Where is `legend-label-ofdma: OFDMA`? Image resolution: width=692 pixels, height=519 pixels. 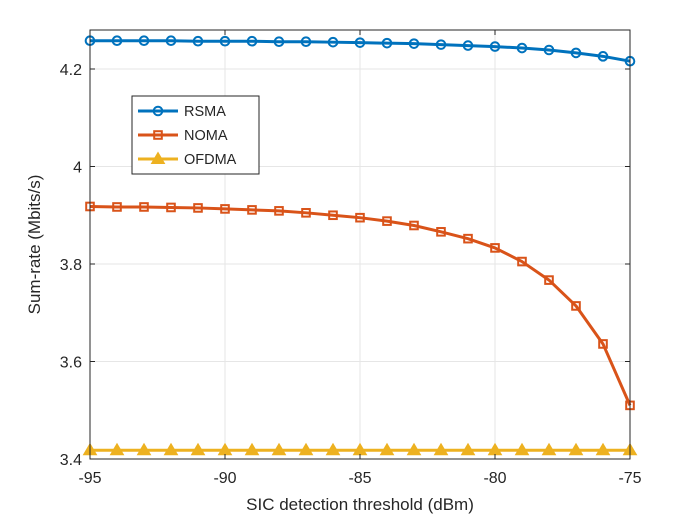
legend-label-ofdma: OFDMA is located at coordinates (210, 160).